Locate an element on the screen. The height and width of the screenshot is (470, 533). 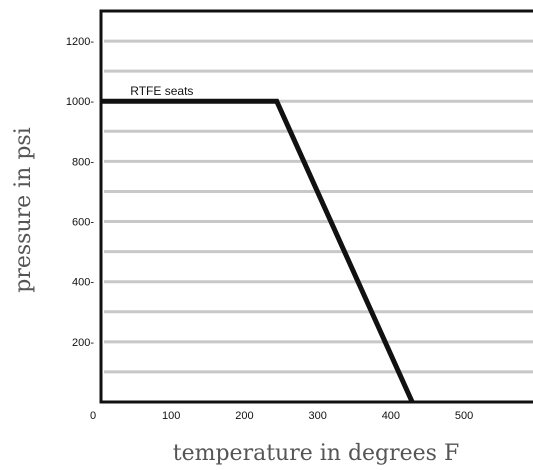
y-axis-title: pressure in psi is located at coordinates (23, 210).